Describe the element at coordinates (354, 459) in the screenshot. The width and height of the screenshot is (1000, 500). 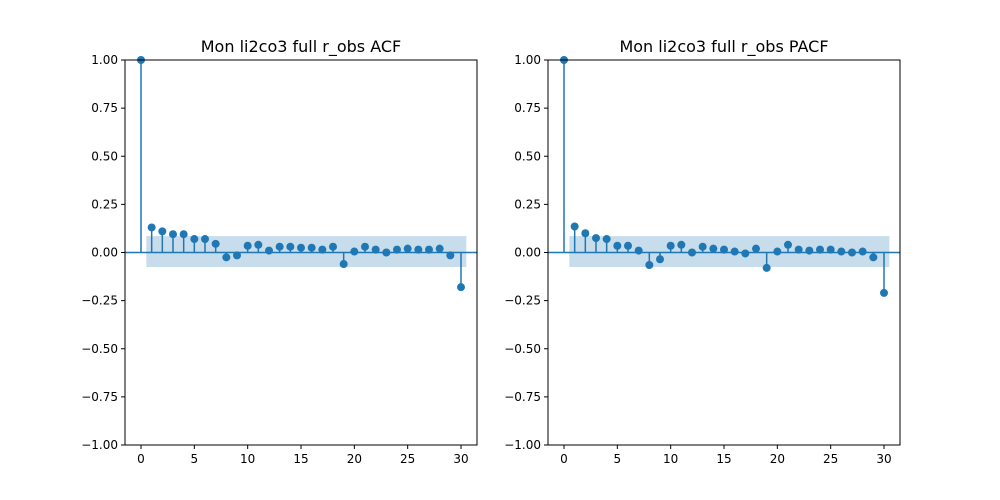
I see `acf-x-tick-label: 20` at that location.